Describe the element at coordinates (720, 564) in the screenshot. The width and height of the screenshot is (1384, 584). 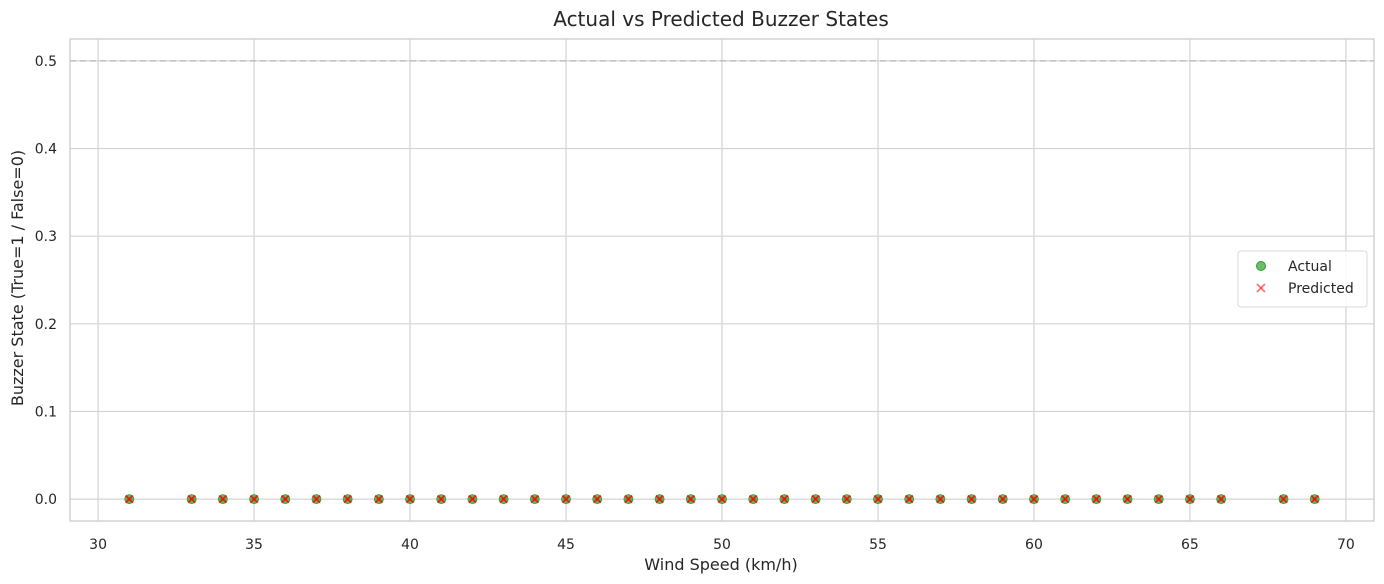
I see `x-axis-title: Wind Speed (km/h)` at that location.